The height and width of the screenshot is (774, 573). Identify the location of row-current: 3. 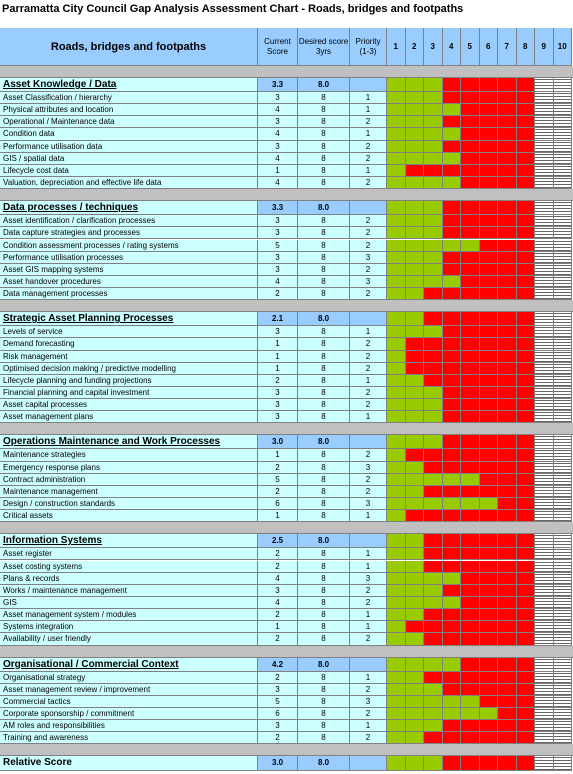
(278, 122).